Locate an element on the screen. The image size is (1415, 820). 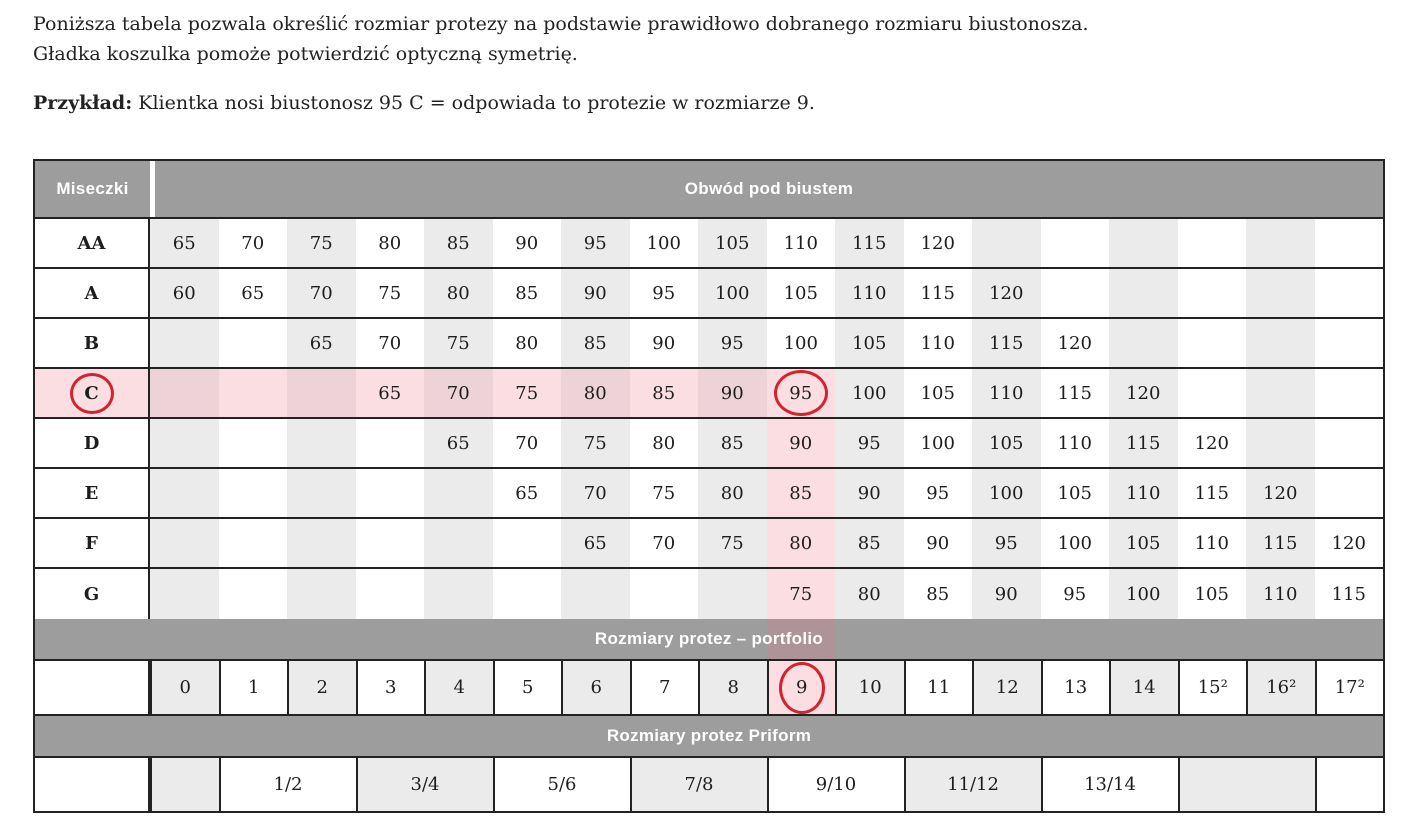
band-portfolio-label: Rozmiary protez – portfolio is located at coordinates (709, 638).